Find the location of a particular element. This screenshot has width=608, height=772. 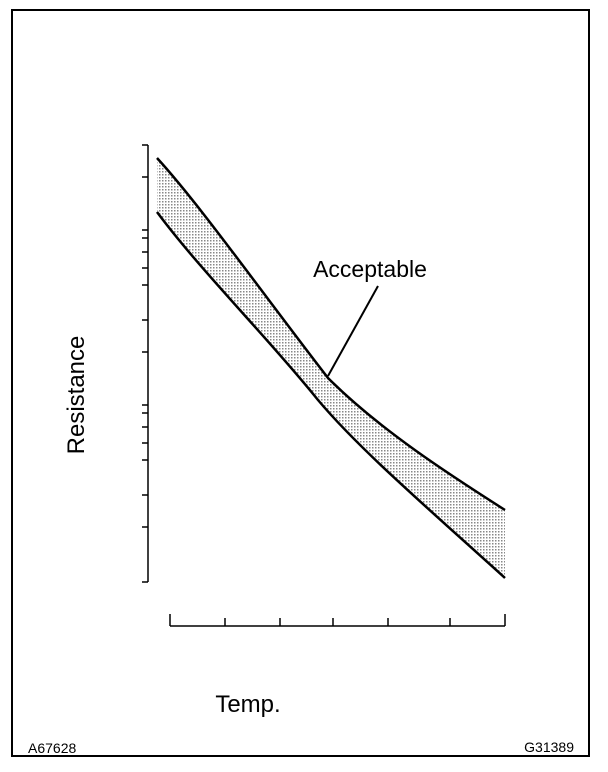

x-axis-label: Temp. is located at coordinates (247, 704).